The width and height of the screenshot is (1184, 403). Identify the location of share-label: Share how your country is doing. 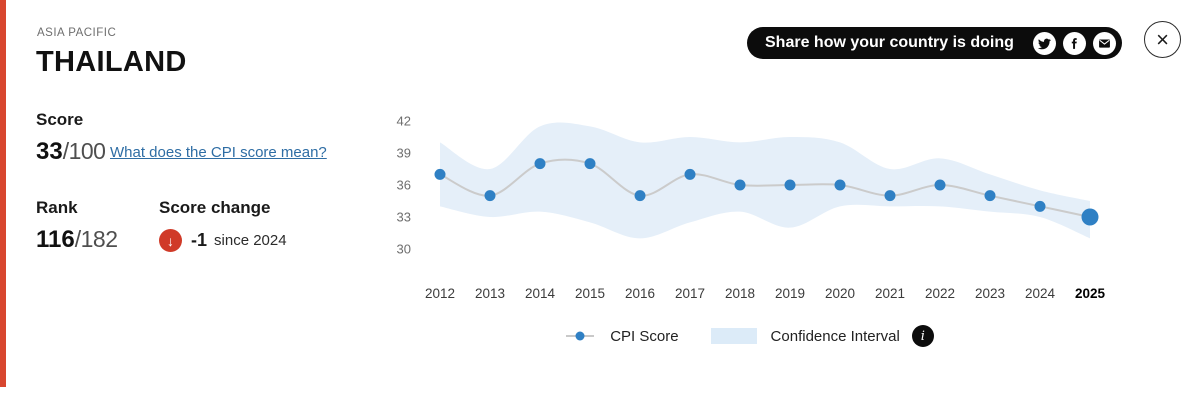
(889, 42).